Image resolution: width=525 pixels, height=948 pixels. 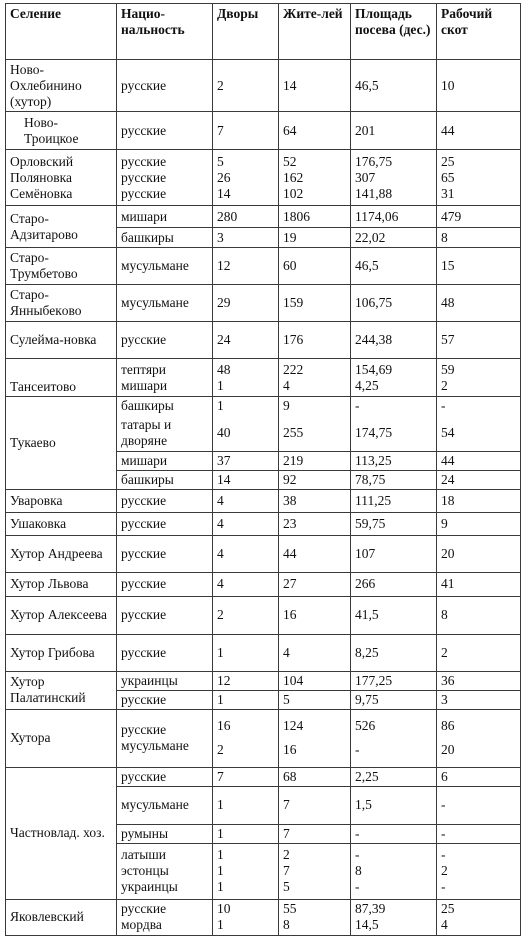 What do you see at coordinates (314, 31) in the screenshot?
I see `header-residents: Жите-лей` at bounding box center [314, 31].